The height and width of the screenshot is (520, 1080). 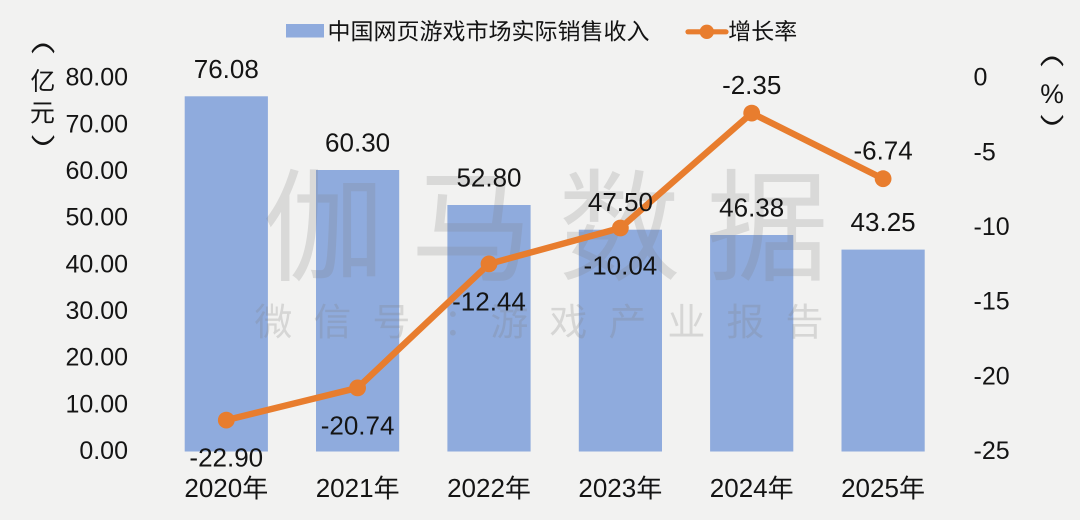 What do you see at coordinates (489, 301) in the screenshot?
I see `svg-text: -12.44` at bounding box center [489, 301].